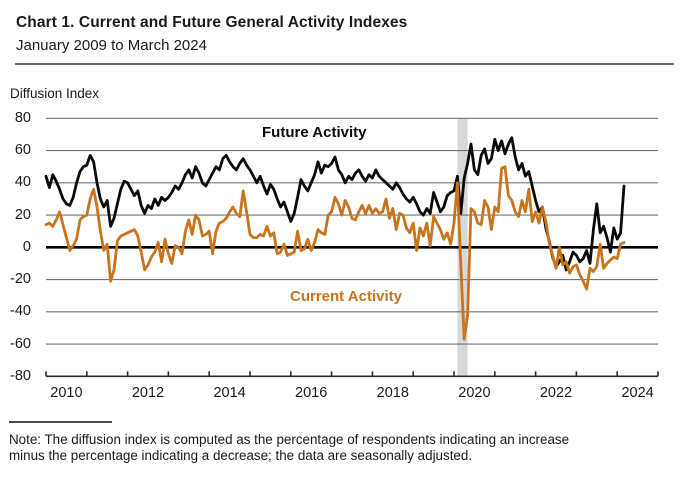  Describe the element at coordinates (474, 393) in the screenshot. I see `x-axis-year-label: 2020` at that location.